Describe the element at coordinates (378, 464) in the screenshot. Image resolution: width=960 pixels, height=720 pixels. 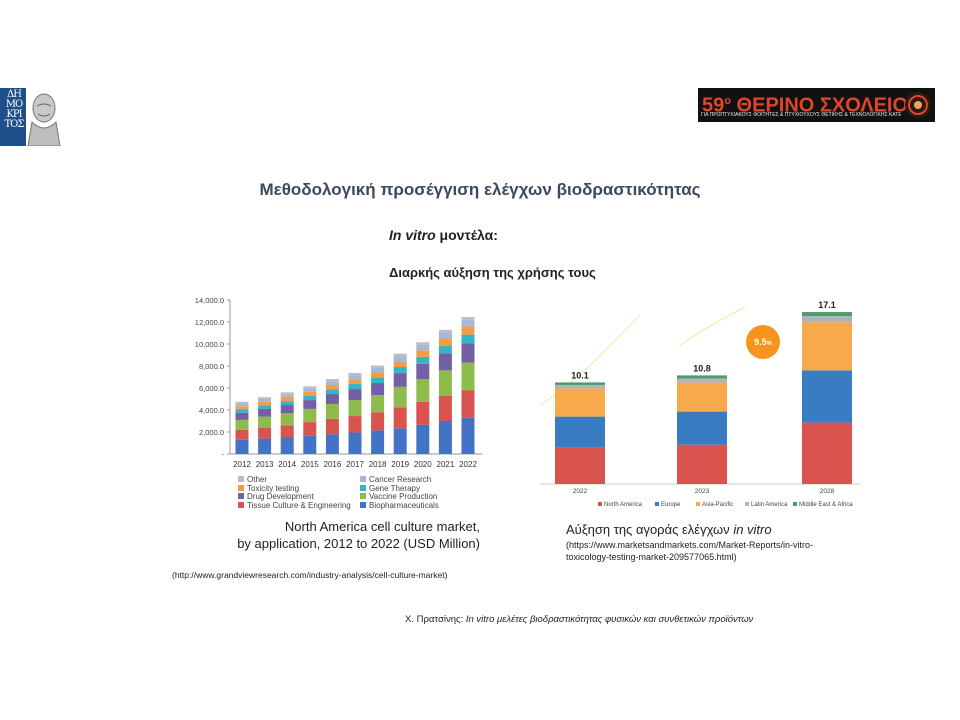
I see `x-tick-label: 2018` at that location.